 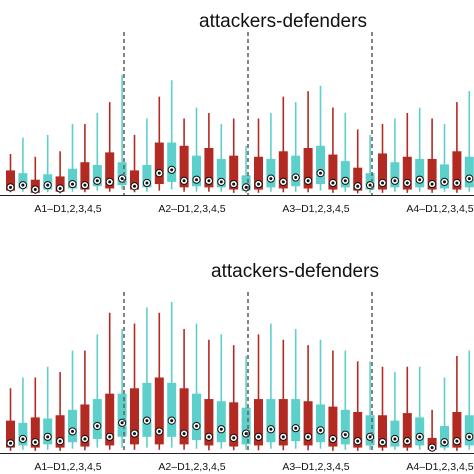 What do you see at coordinates (191, 467) in the screenshot?
I see `group-label: A2–D1,2,3,4,5` at bounding box center [191, 467].